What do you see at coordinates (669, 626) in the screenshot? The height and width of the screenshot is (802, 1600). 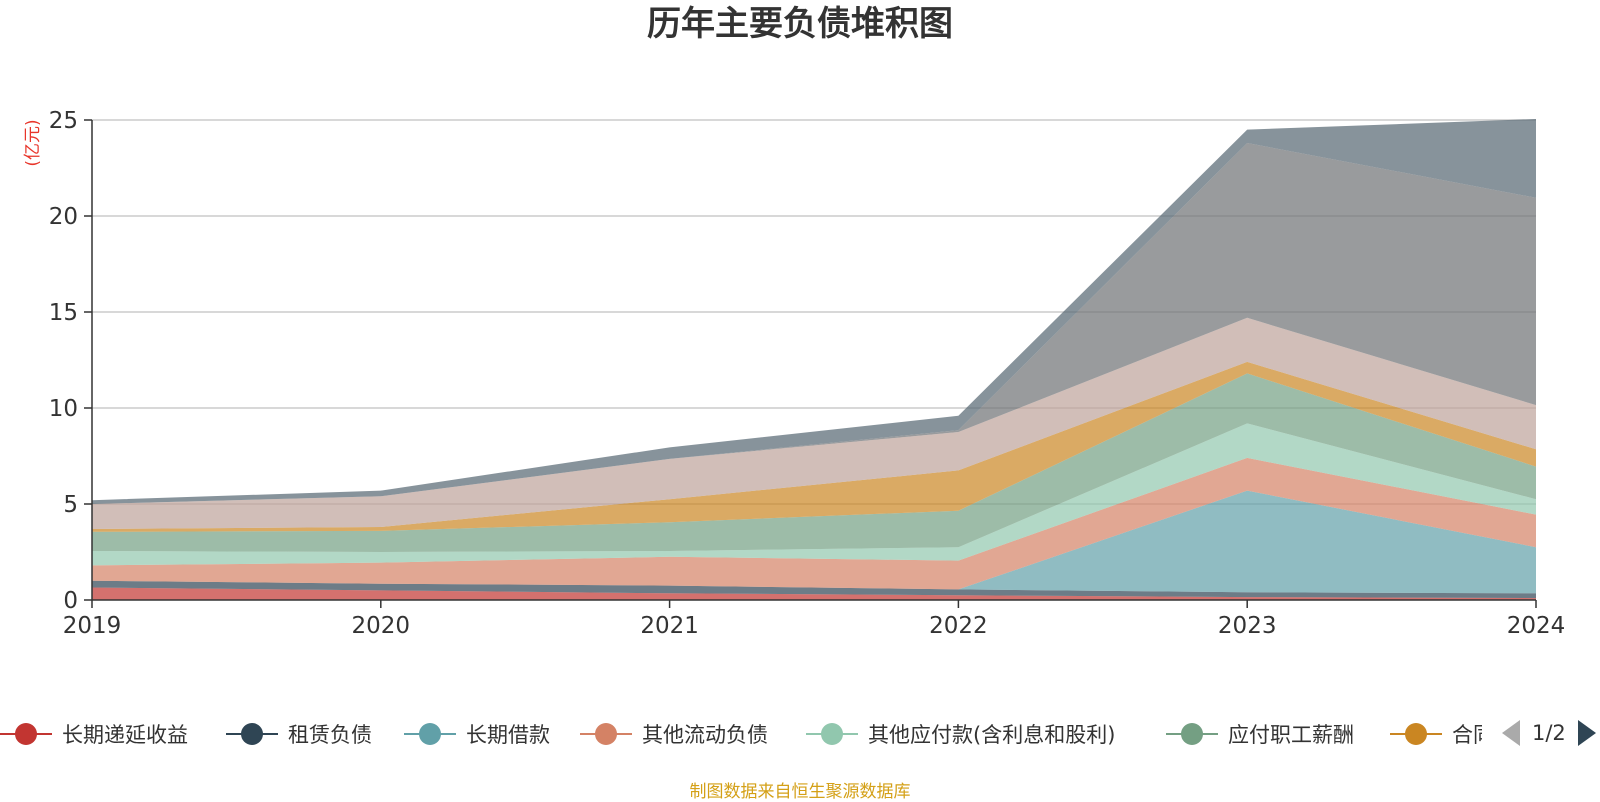 I see `x-tick-label: 2021` at bounding box center [669, 626].